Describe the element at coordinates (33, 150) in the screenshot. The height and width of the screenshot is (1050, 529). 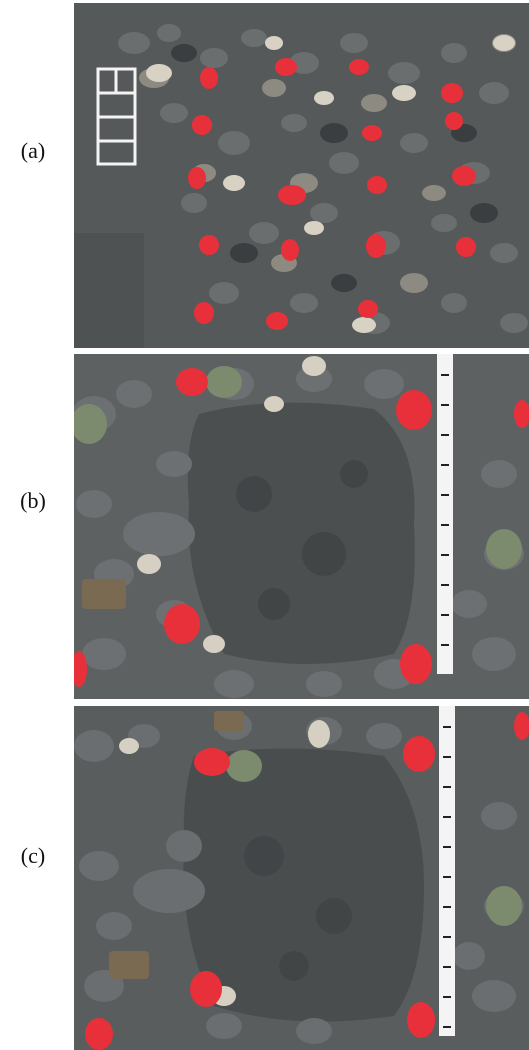
I see `panel-label-a: (a)` at that location.